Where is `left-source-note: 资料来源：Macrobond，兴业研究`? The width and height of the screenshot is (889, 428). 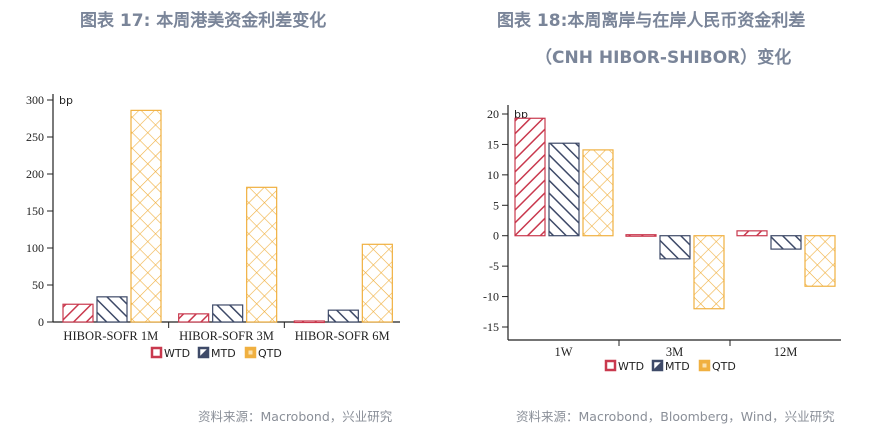 left-source-note: 资料来源：Macrobond，兴业研究 is located at coordinates (295, 416).